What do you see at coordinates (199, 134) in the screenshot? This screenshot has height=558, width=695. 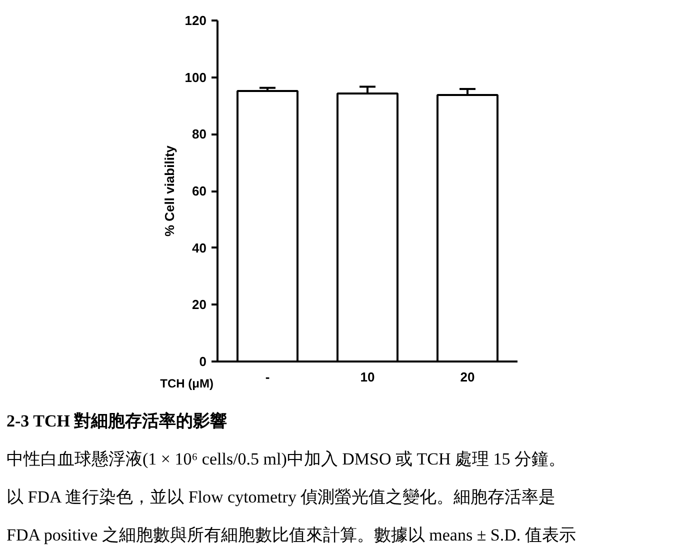 I see `y-tick-label: 80` at bounding box center [199, 134].